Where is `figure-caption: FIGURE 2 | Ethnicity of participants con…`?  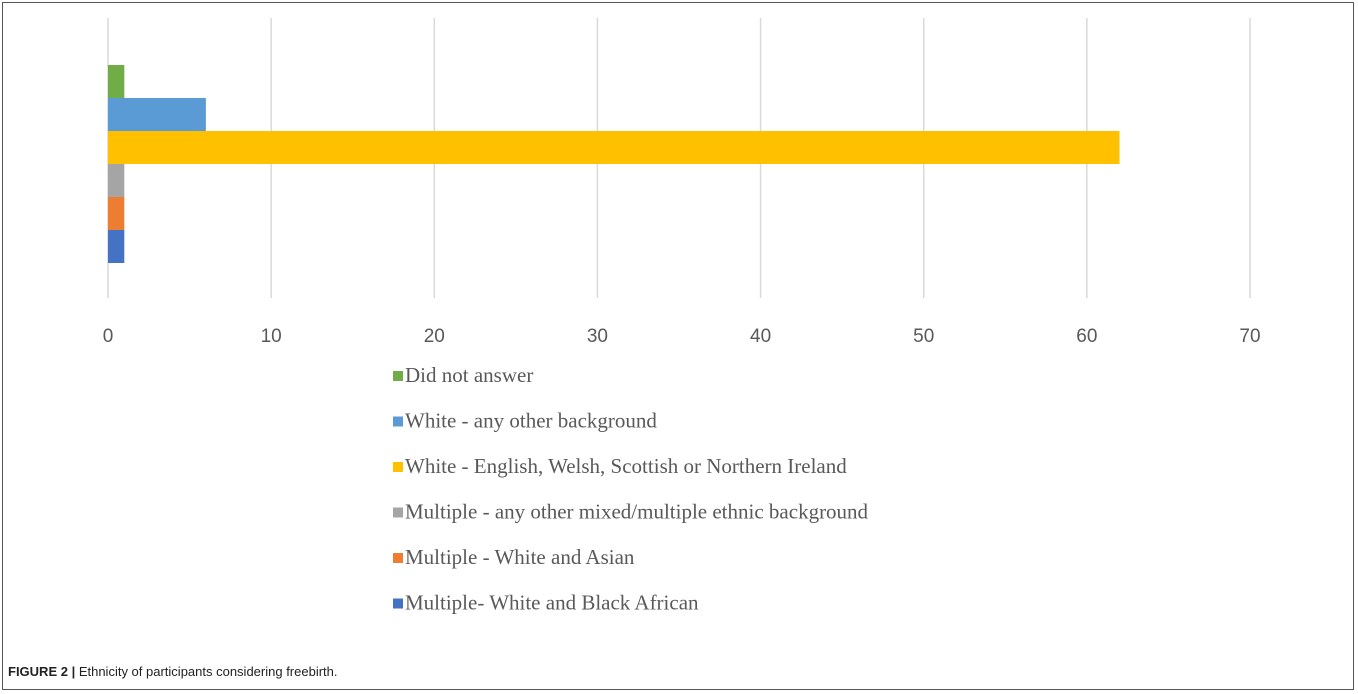 figure-caption: FIGURE 2 | Ethnicity of participants con… is located at coordinates (173, 671).